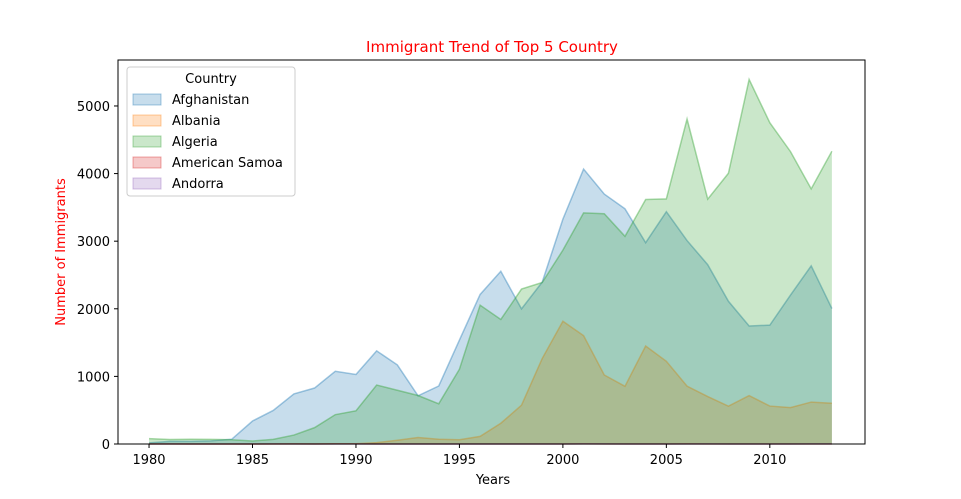 This screenshot has width=961, height=499. What do you see at coordinates (210, 100) in the screenshot?
I see `legend-label: Afghanistan` at bounding box center [210, 100].